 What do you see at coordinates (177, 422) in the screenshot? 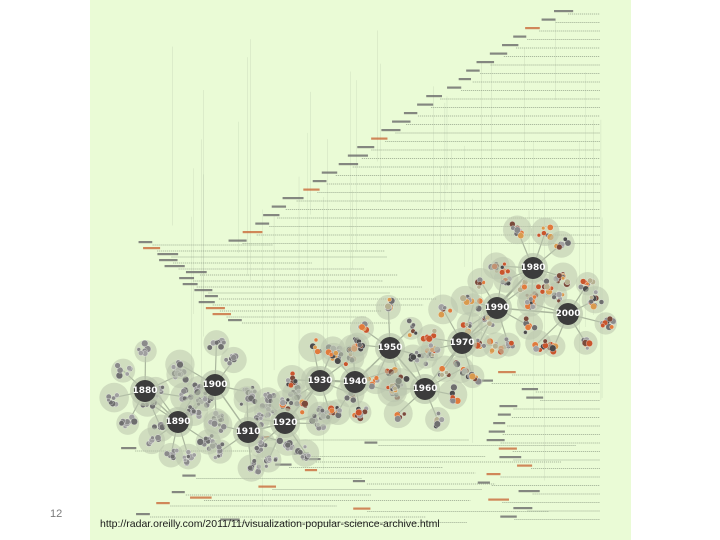
I see `decade-hub-label: 1890` at bounding box center [177, 422].